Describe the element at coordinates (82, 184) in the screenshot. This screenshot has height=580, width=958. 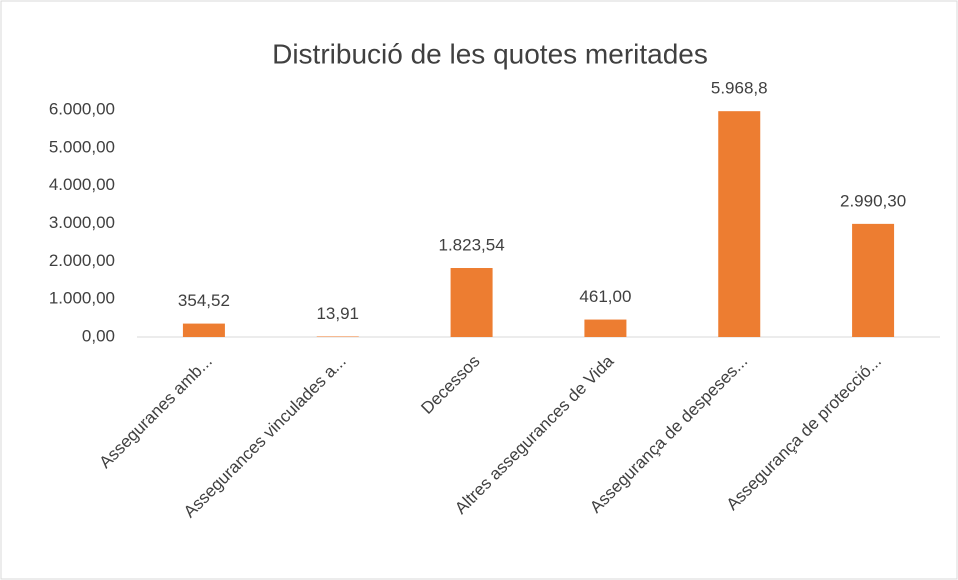
I see `y-tick-label: 4.000,00` at that location.